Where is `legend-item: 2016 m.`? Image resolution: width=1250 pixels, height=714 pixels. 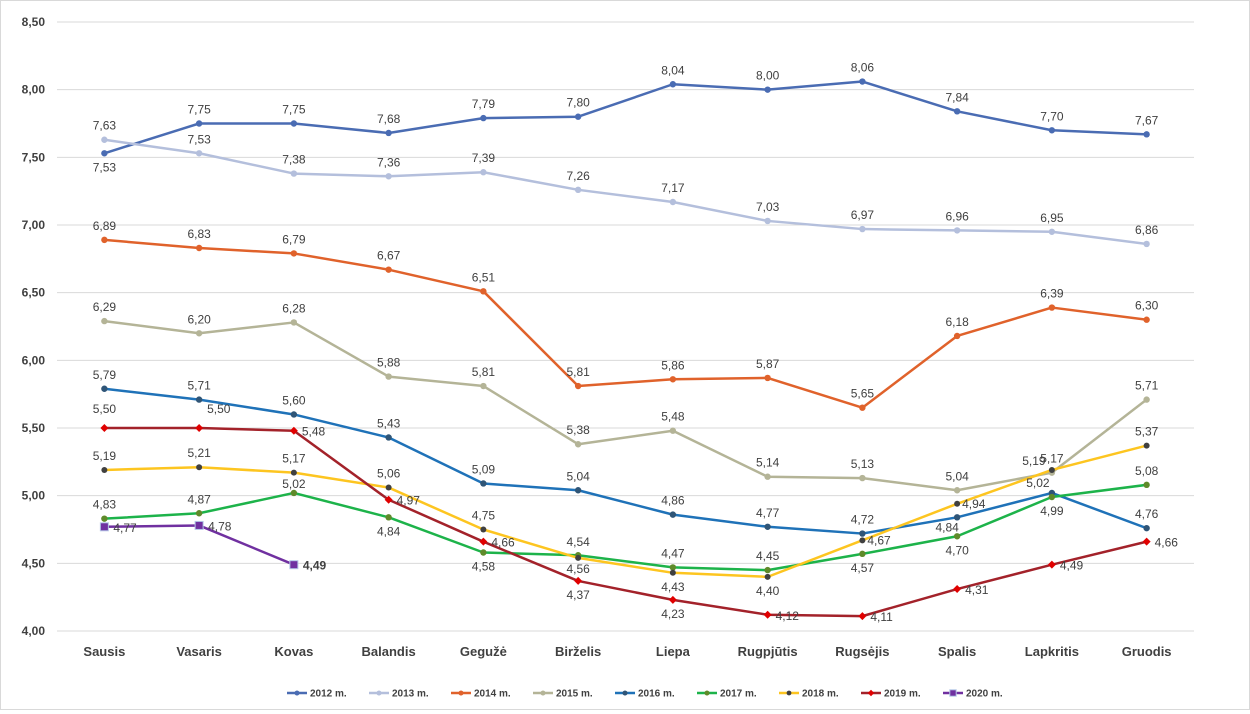 legend-item: 2016 m. is located at coordinates (645, 694).